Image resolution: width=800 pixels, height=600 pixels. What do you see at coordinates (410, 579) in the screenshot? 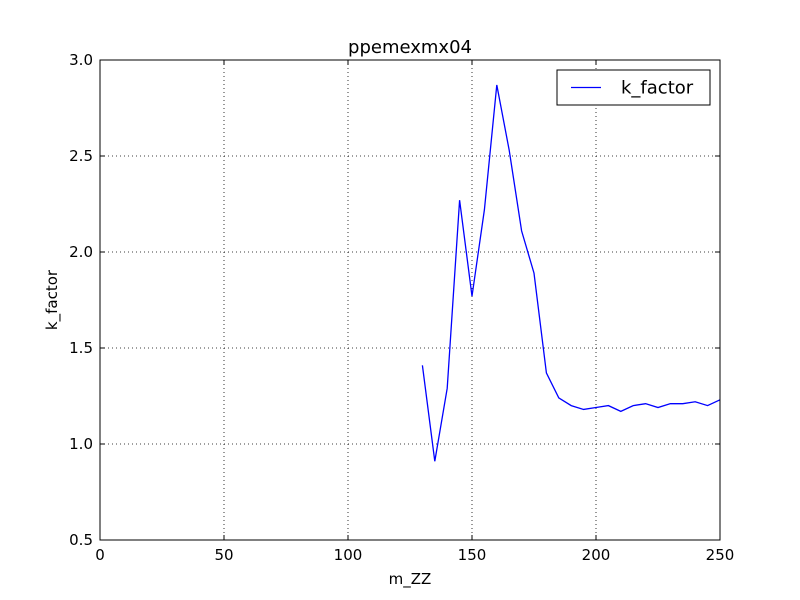
I see `x-axis-title: m_ZZ` at bounding box center [410, 579].